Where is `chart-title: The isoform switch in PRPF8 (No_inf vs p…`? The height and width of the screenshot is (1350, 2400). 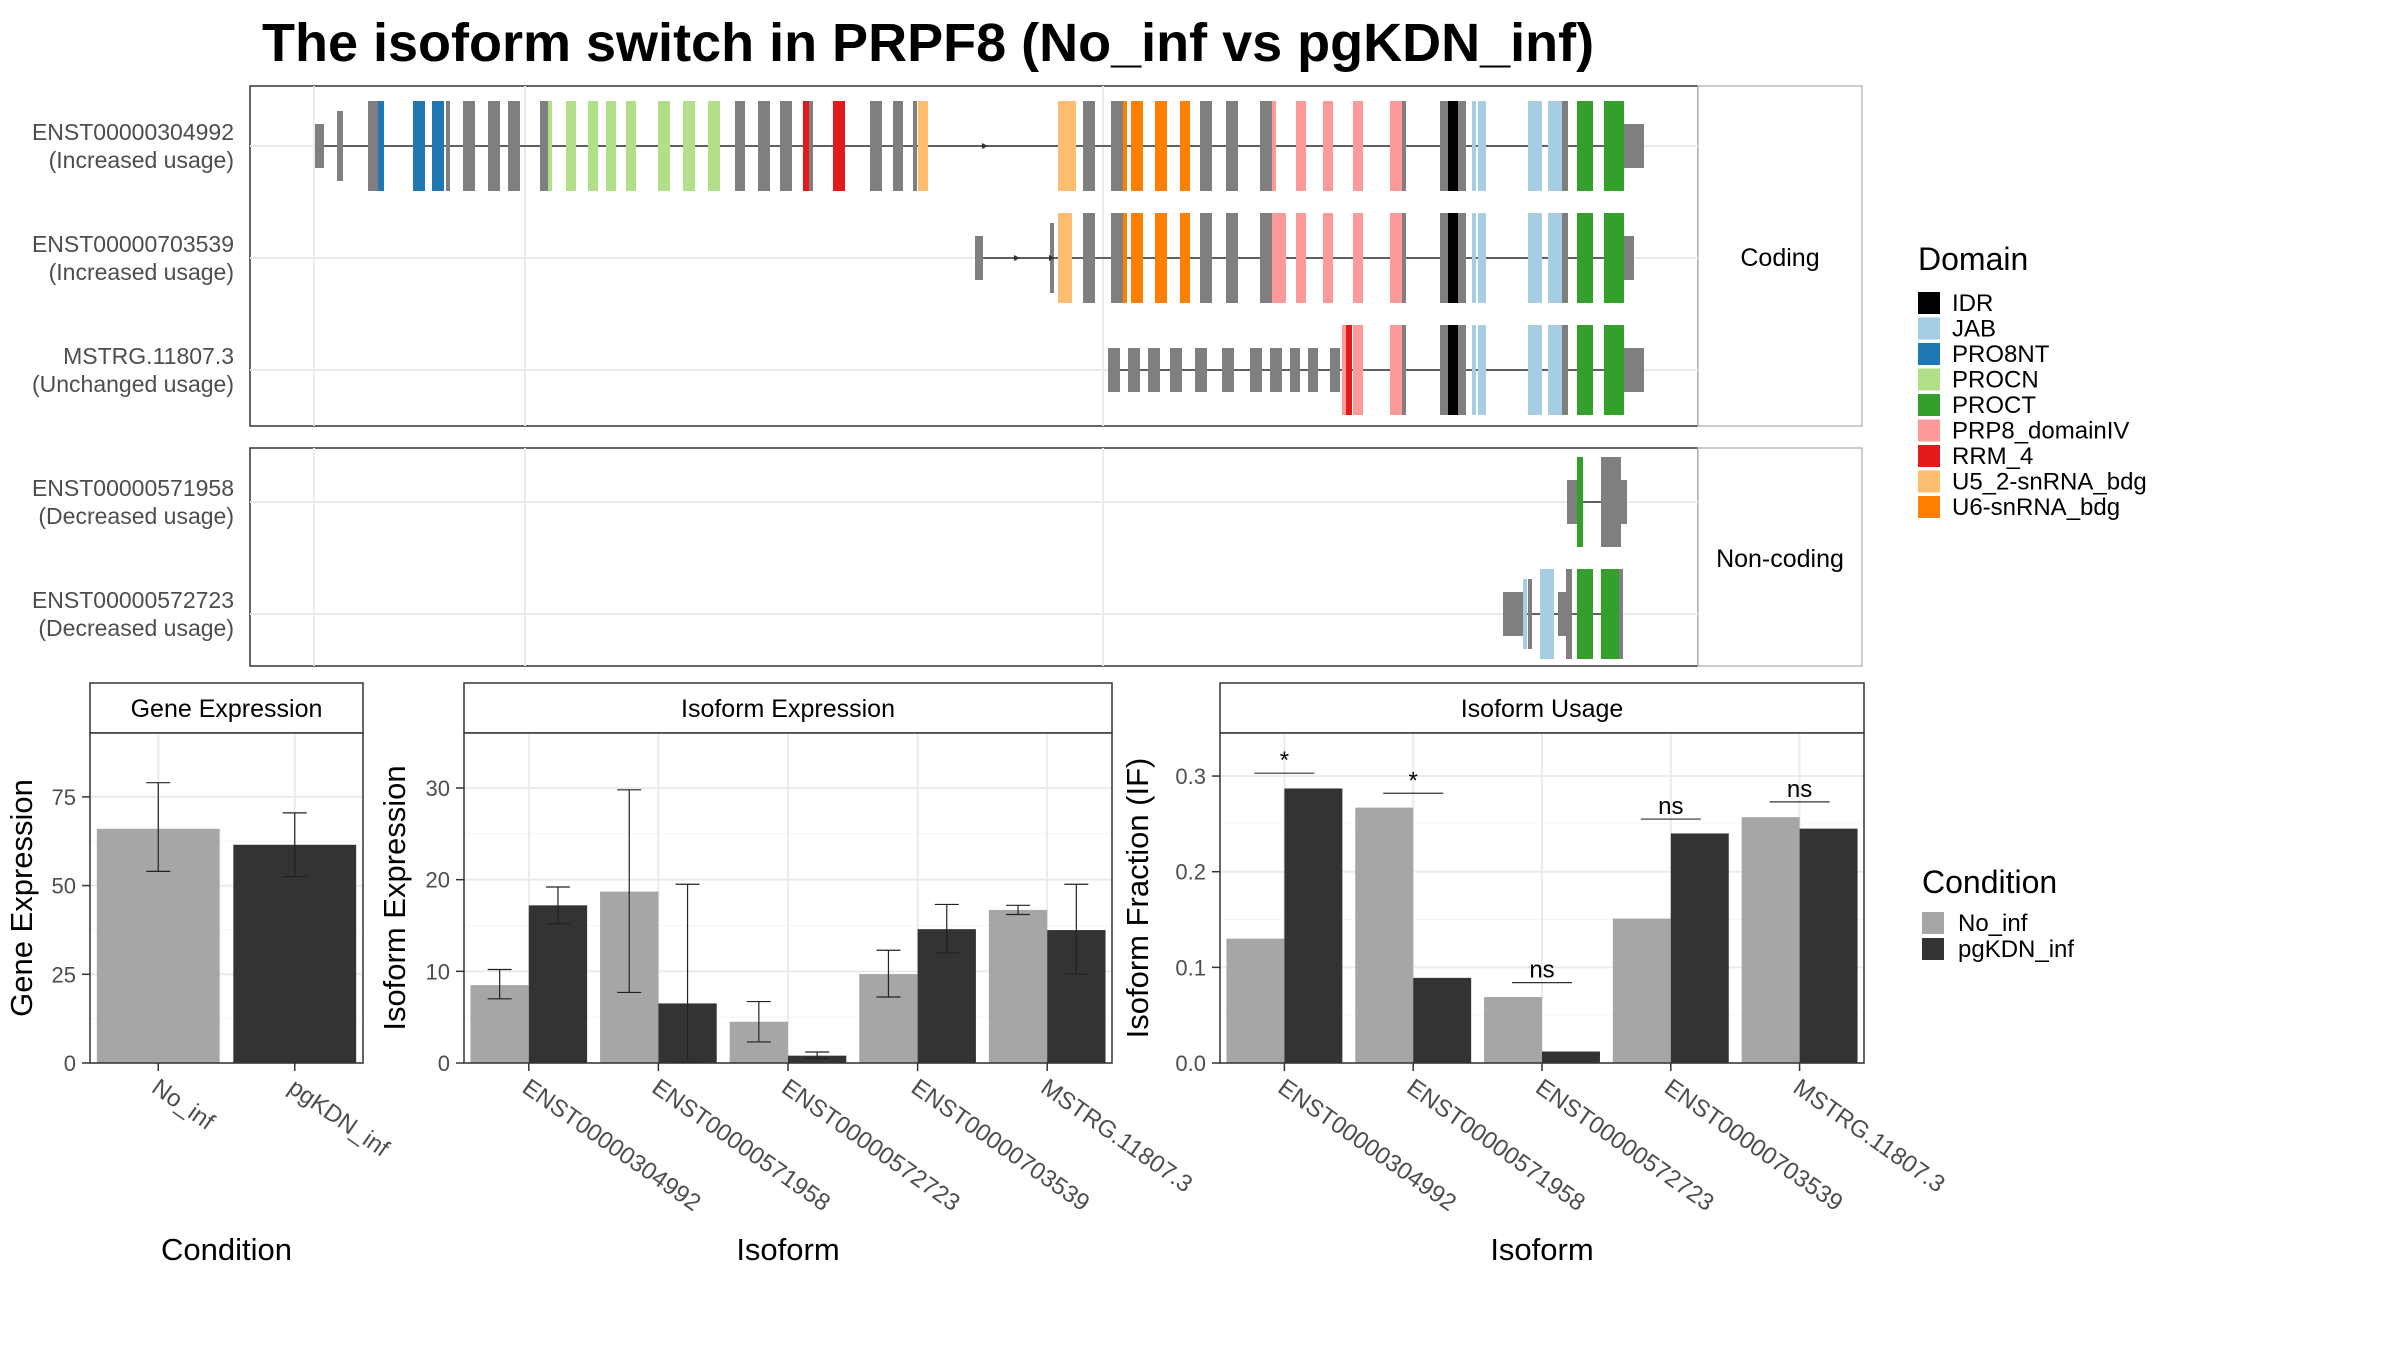 chart-title: The isoform switch in PRPF8 (No_inf vs p… is located at coordinates (928, 43).